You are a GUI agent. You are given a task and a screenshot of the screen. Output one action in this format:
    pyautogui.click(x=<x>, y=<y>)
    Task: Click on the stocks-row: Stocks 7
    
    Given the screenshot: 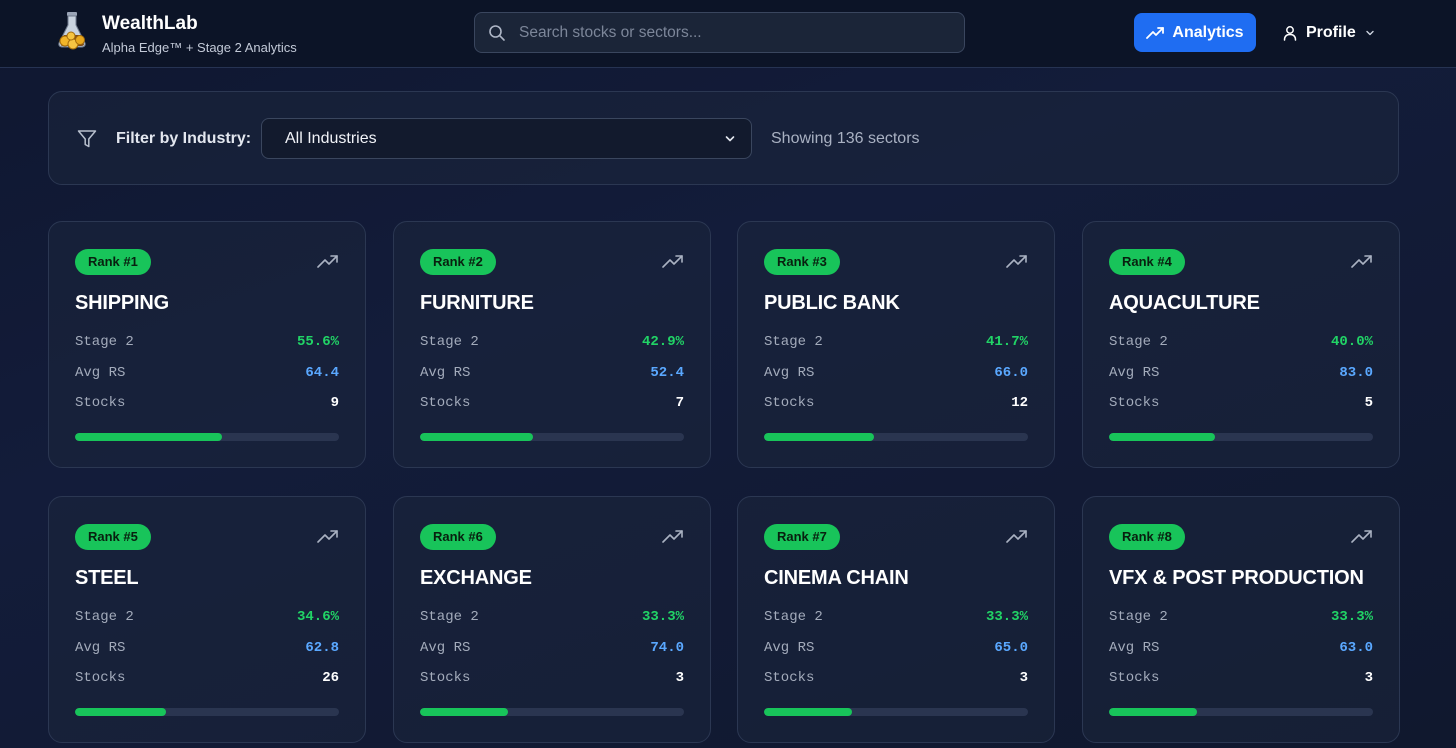 What is the action you would take?
    pyautogui.click(x=552, y=404)
    